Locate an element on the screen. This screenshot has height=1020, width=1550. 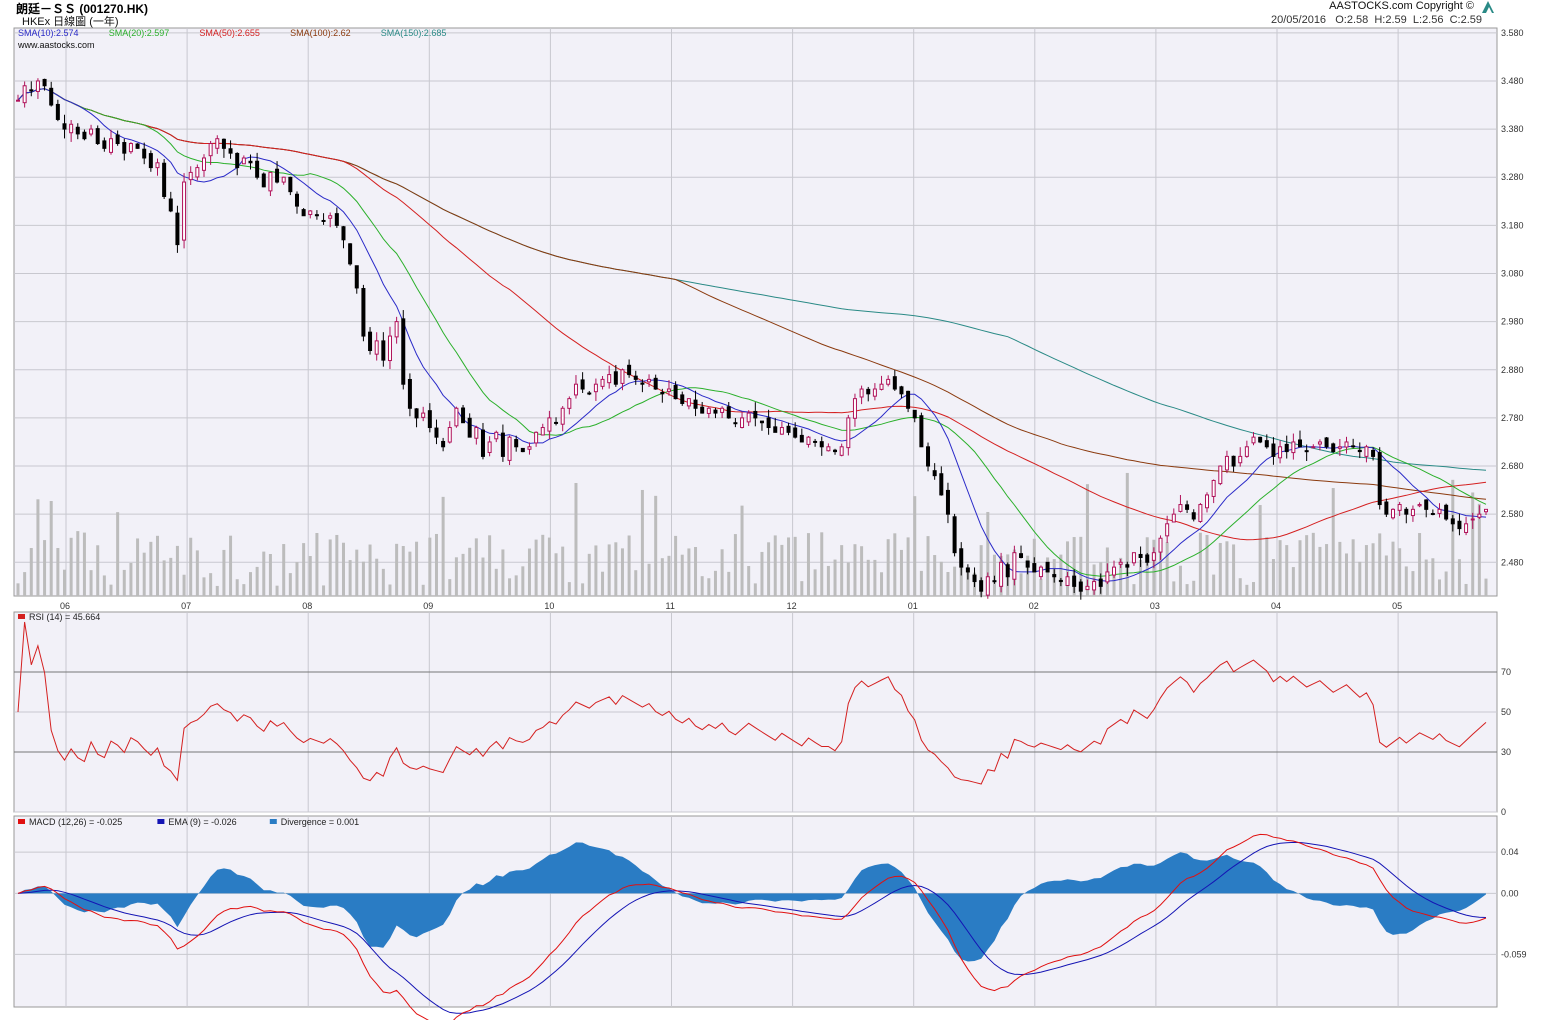
divergence-area is located at coordinates (752, 902).